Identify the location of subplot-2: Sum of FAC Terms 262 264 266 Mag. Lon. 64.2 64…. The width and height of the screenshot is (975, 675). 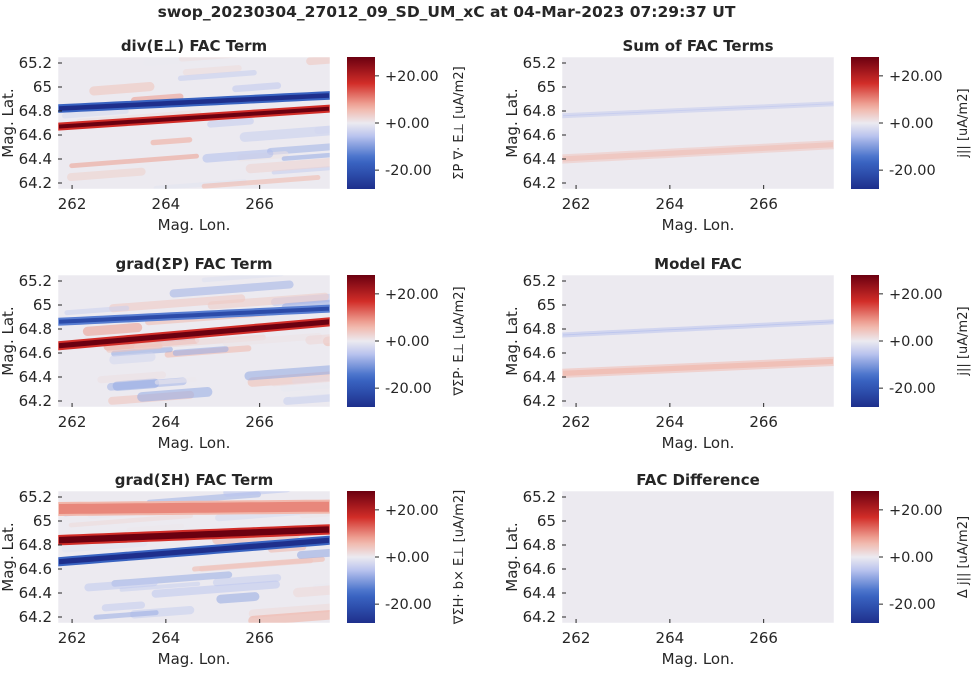
(737, 135).